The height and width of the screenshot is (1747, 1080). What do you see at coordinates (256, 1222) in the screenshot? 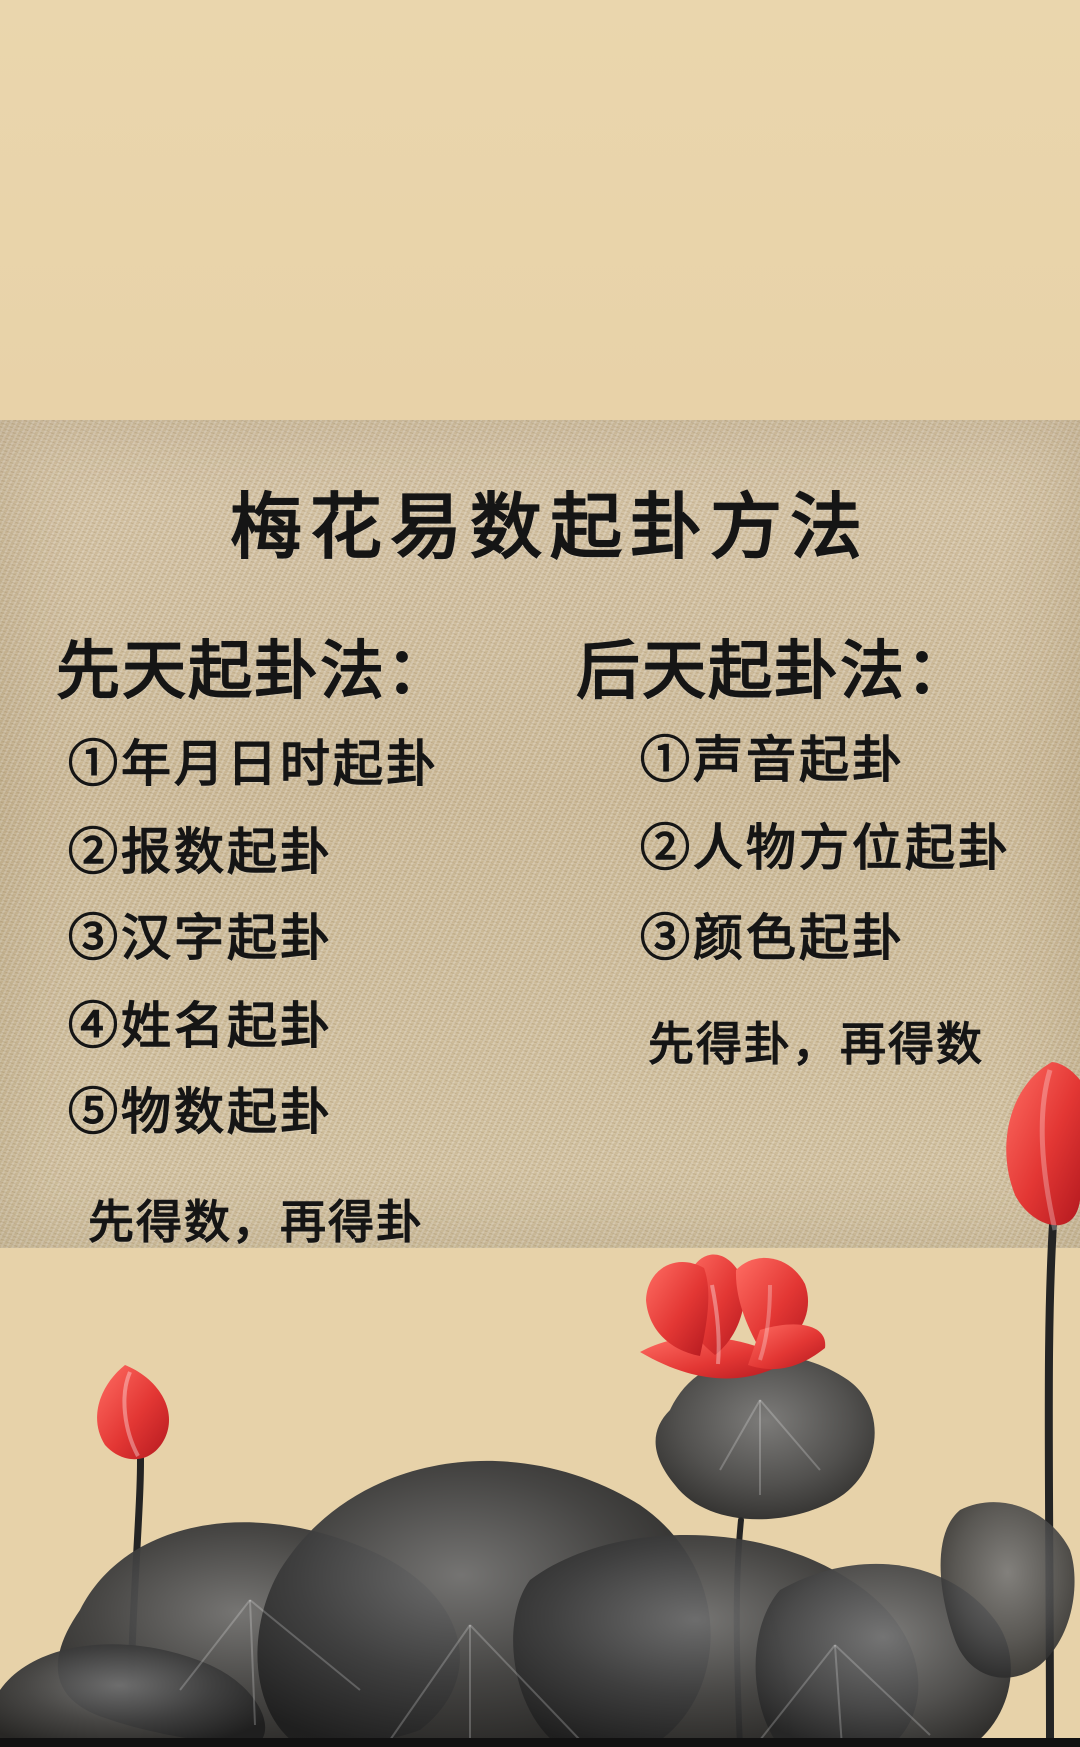
I see `left-section-note: 先得数，再得卦` at bounding box center [256, 1222].